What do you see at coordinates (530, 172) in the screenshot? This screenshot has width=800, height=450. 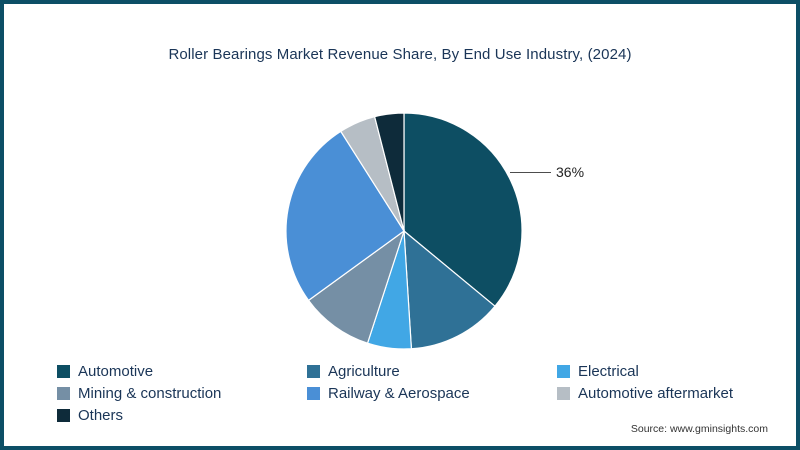 I see `annotation-leader-line` at bounding box center [530, 172].